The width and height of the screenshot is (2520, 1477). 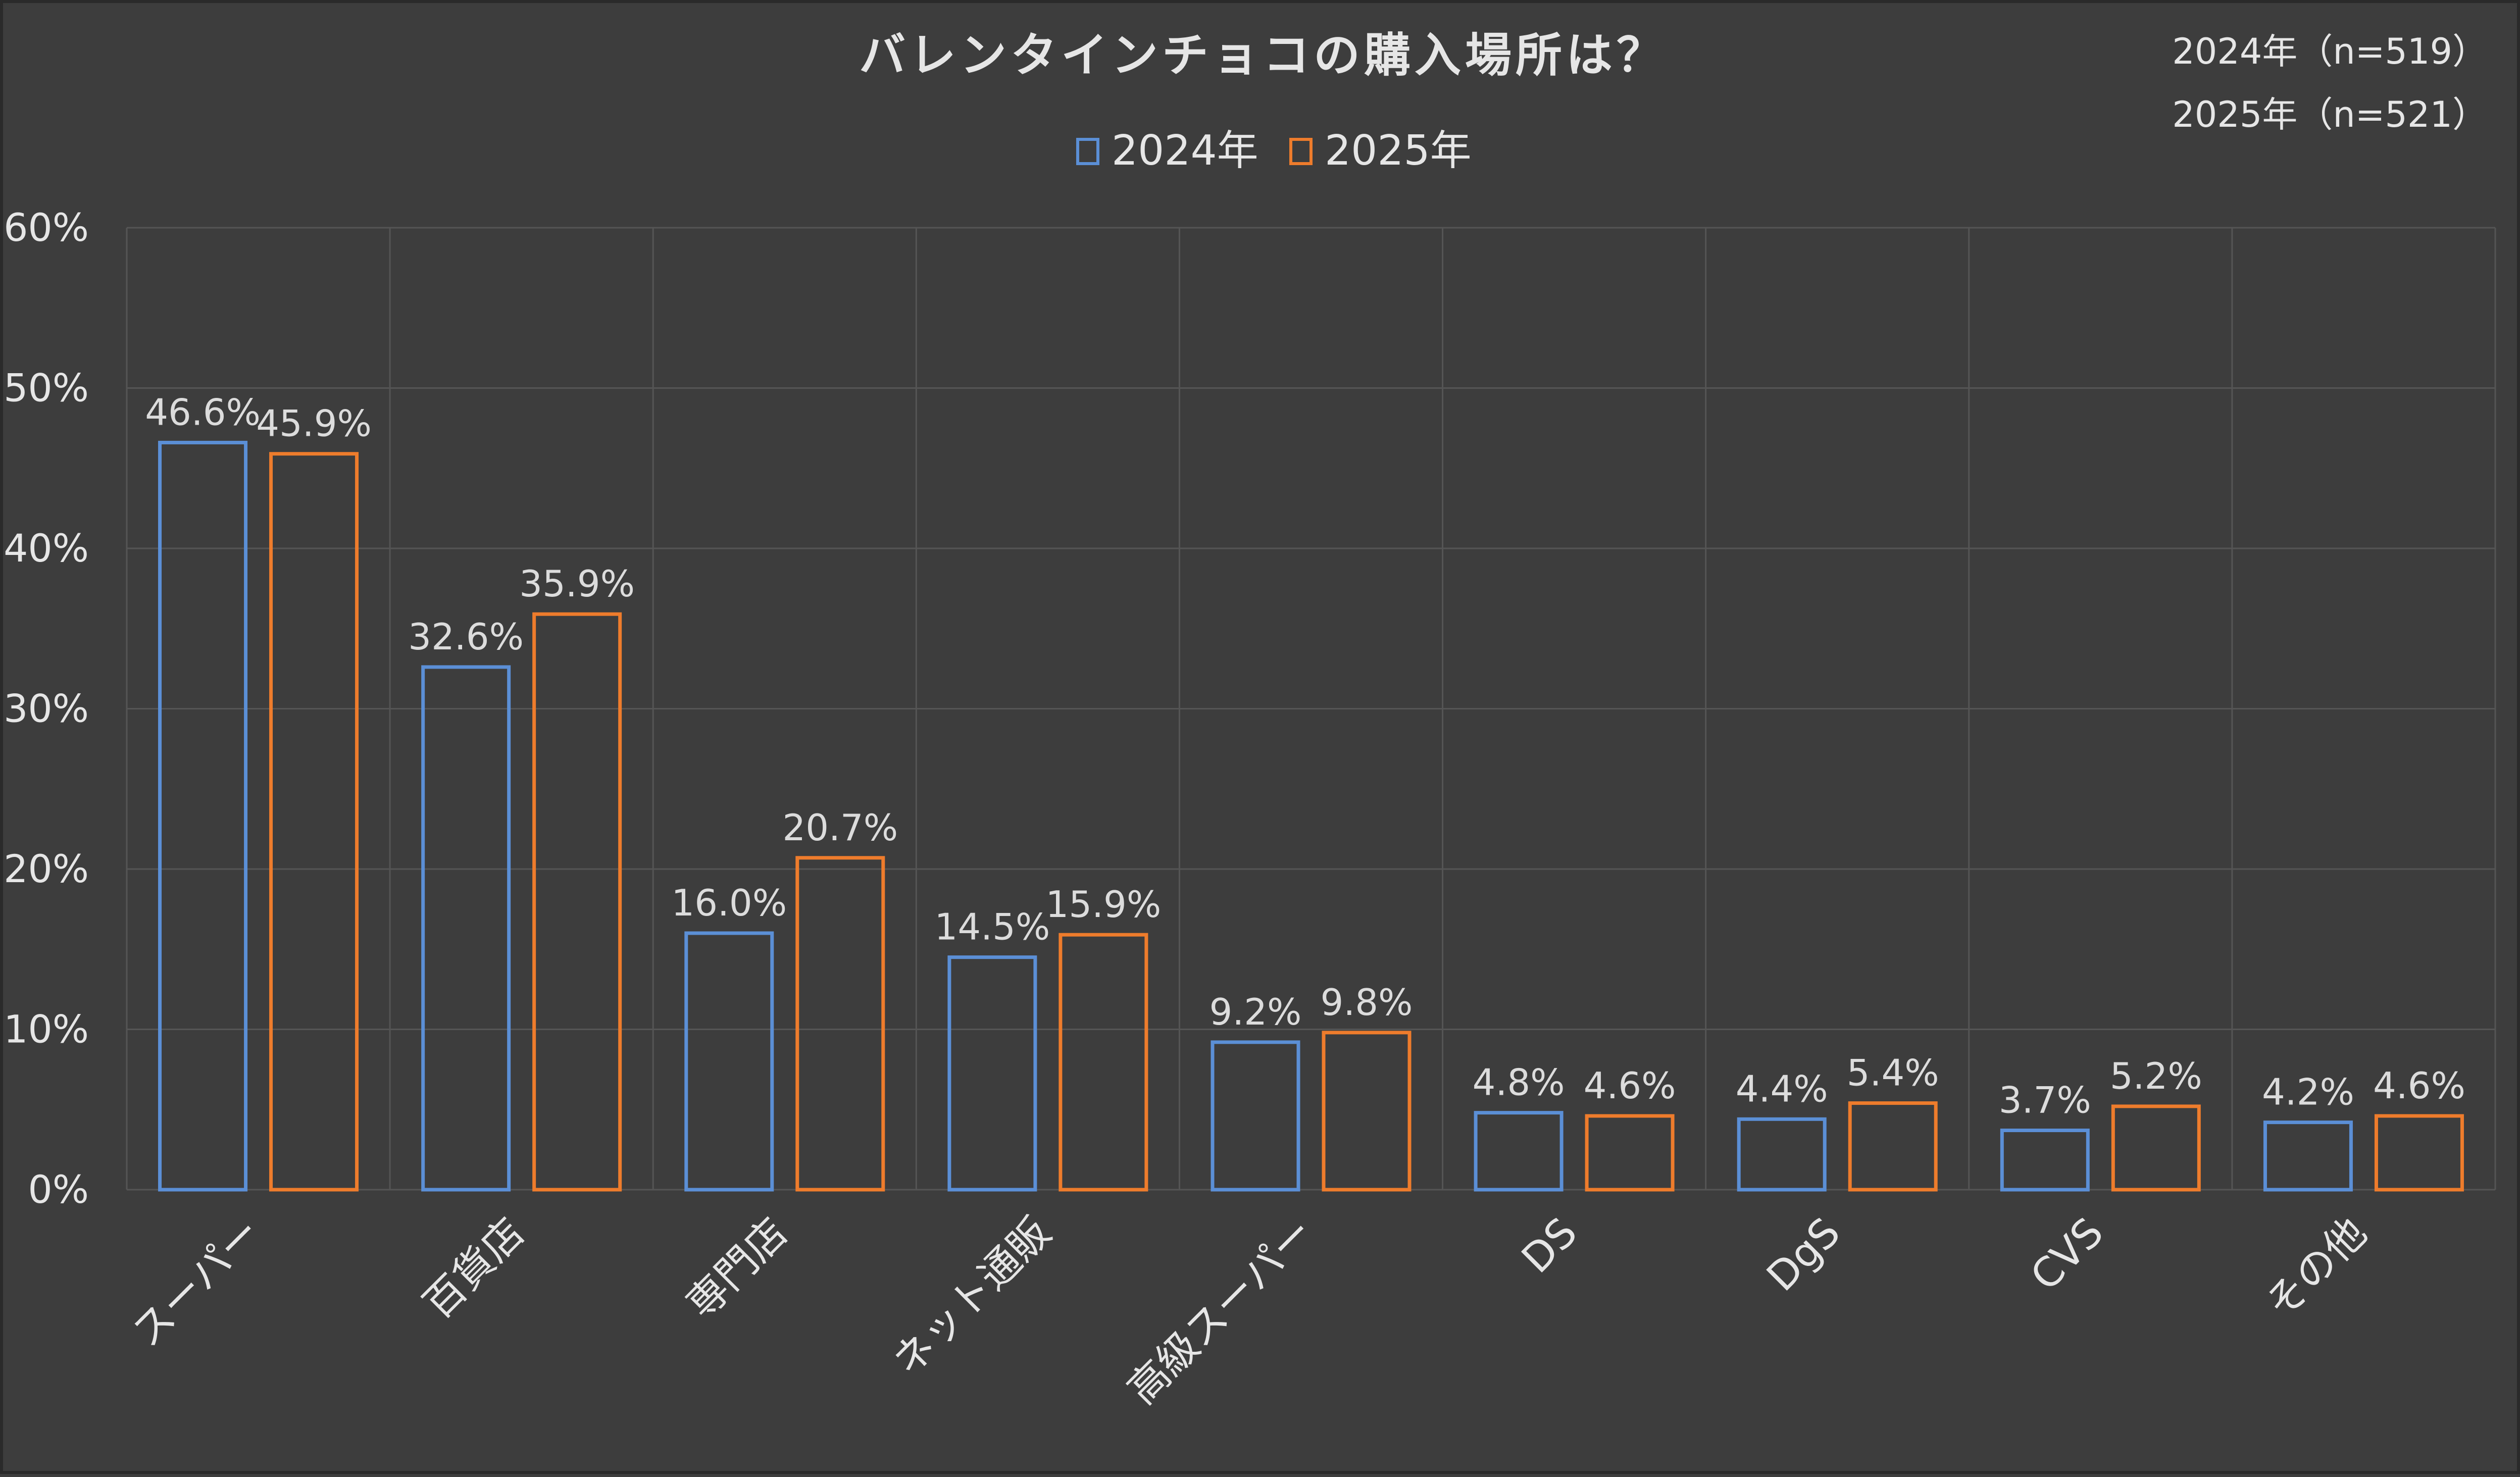 I want to click on legend-label-2024: 2024年, so click(x=1185, y=151).